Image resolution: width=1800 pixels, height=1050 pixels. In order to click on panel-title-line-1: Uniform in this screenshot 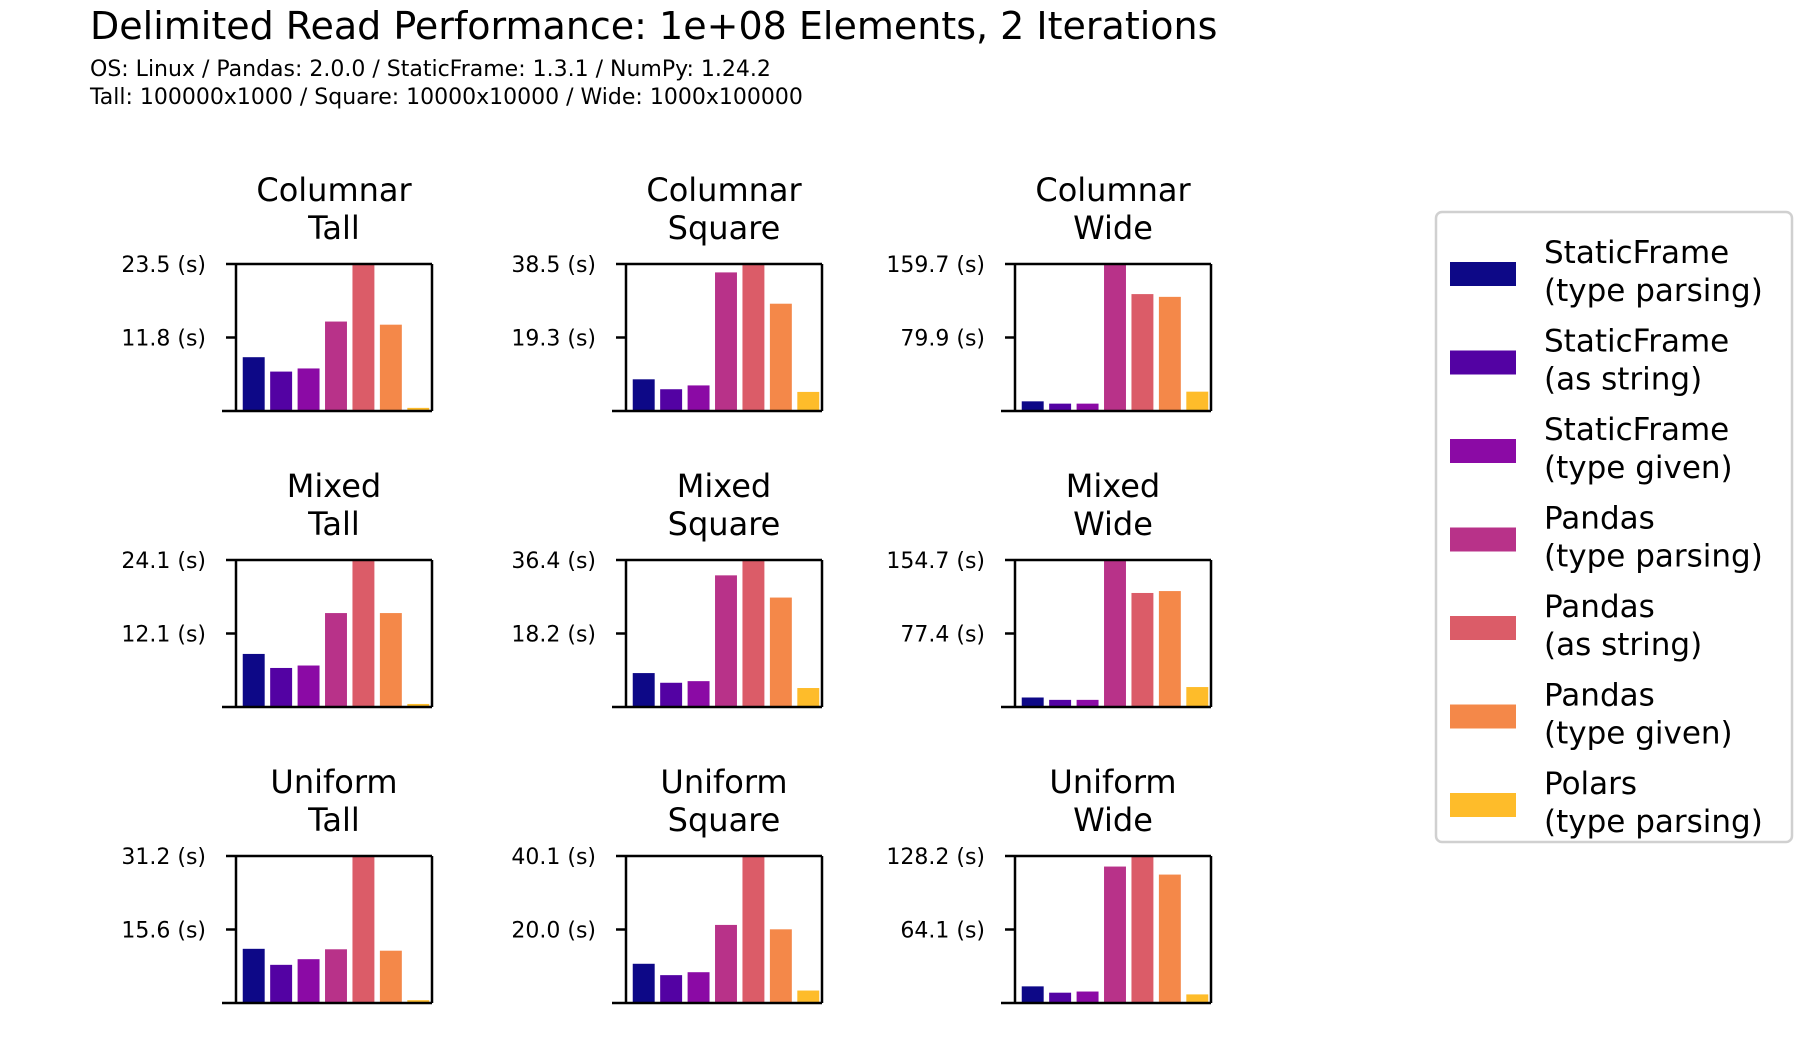, I will do `click(333, 782)`.